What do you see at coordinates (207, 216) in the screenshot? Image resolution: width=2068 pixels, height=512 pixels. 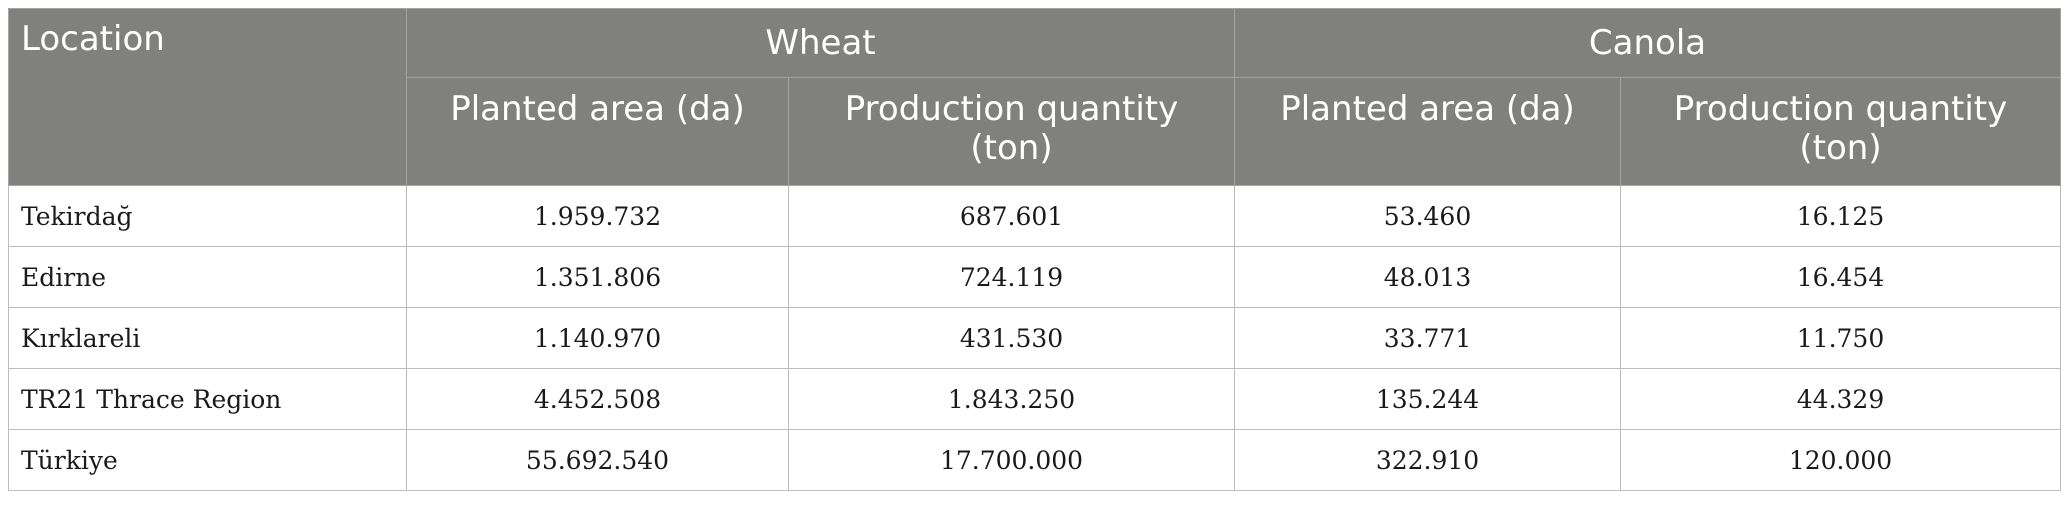 I see `row-location-name: Tekirdağ` at bounding box center [207, 216].